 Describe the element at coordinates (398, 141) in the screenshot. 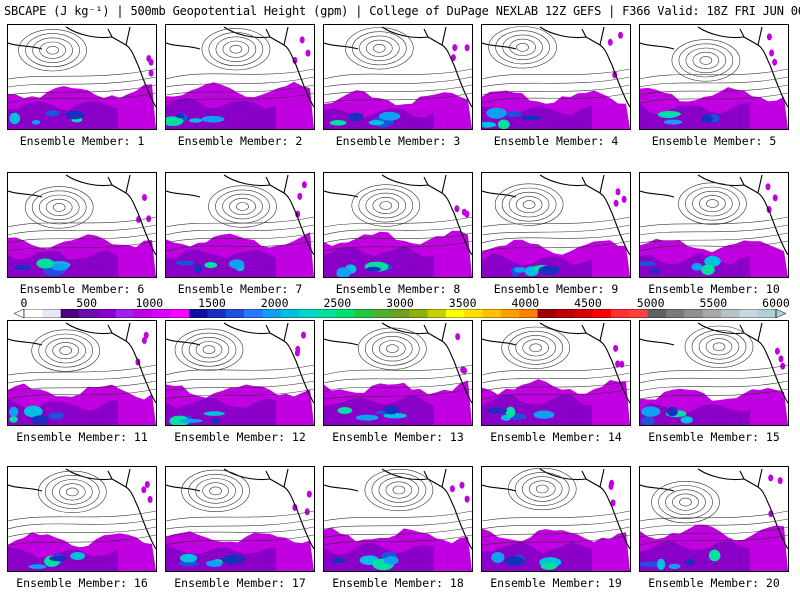

I see `ensemble-member-label: Ensemble Member: 3` at that location.